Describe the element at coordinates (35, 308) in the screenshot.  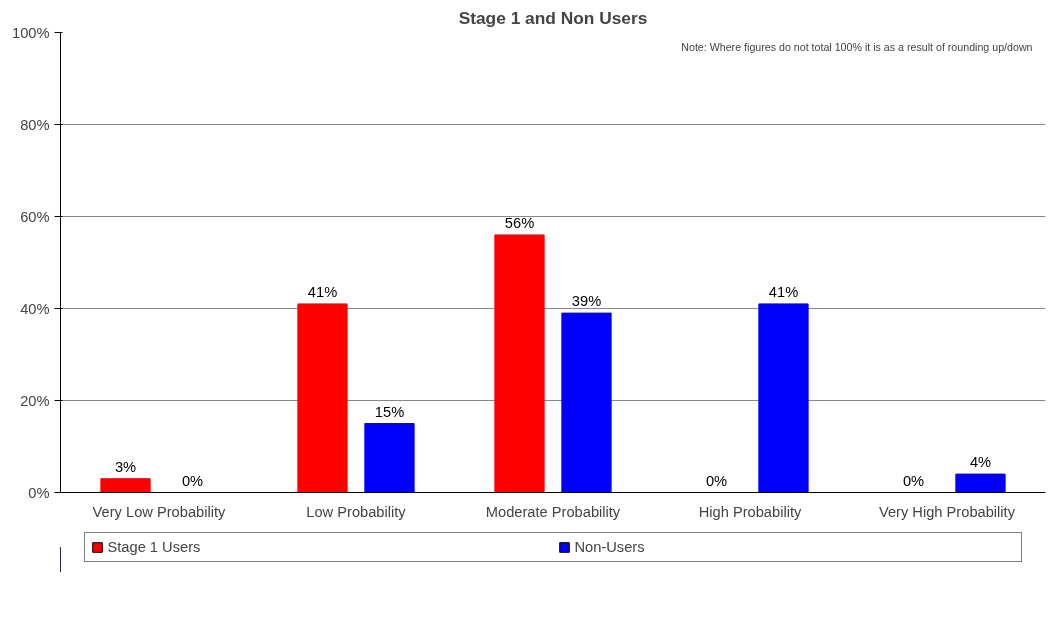
I see `y-tick-label: 40%` at that location.